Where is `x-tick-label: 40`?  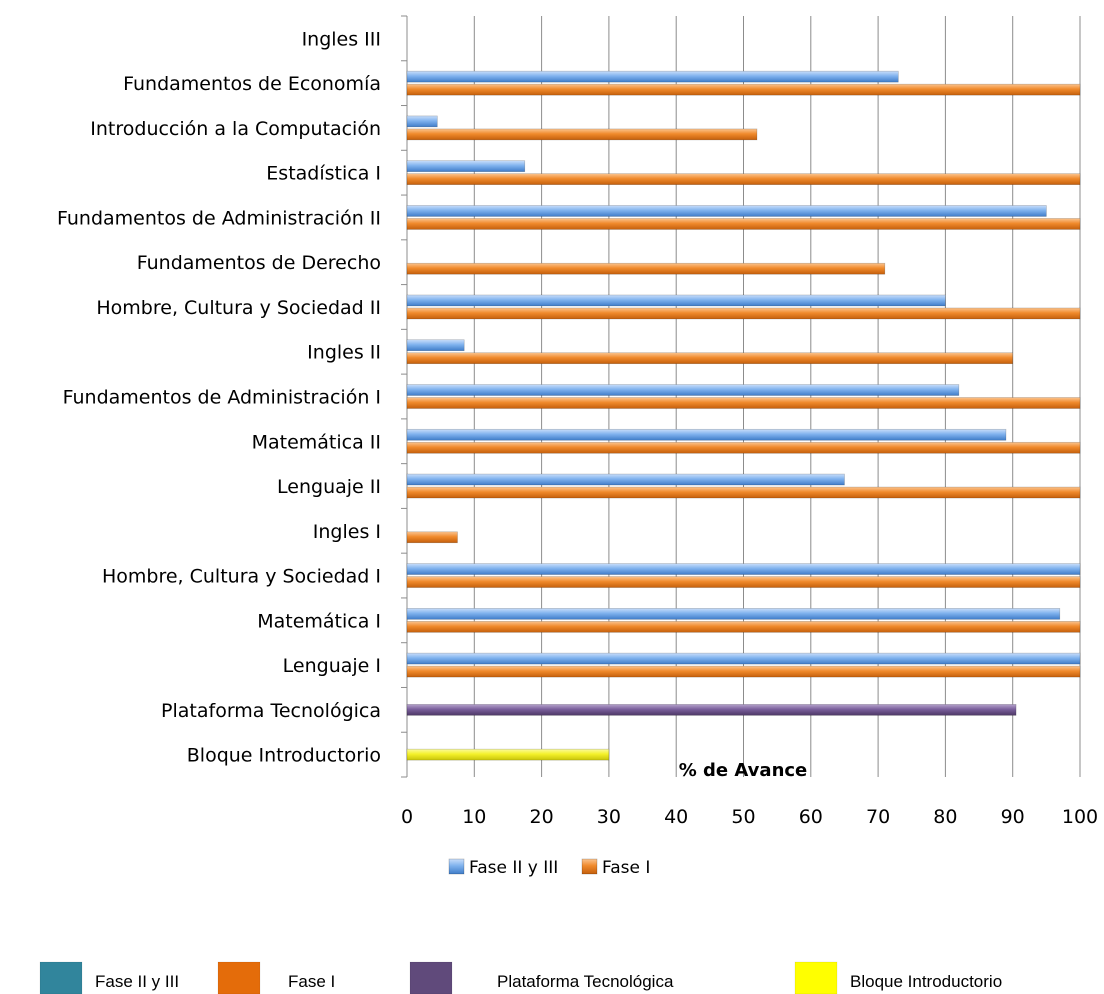
x-tick-label: 40 is located at coordinates (676, 817).